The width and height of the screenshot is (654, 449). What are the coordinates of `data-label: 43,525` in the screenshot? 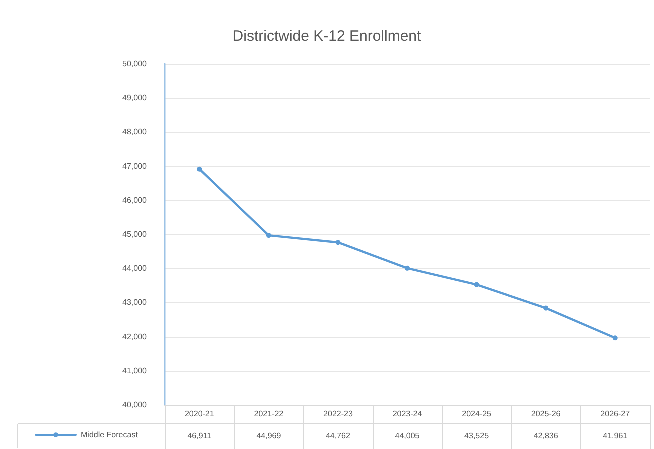 It's located at (477, 436).